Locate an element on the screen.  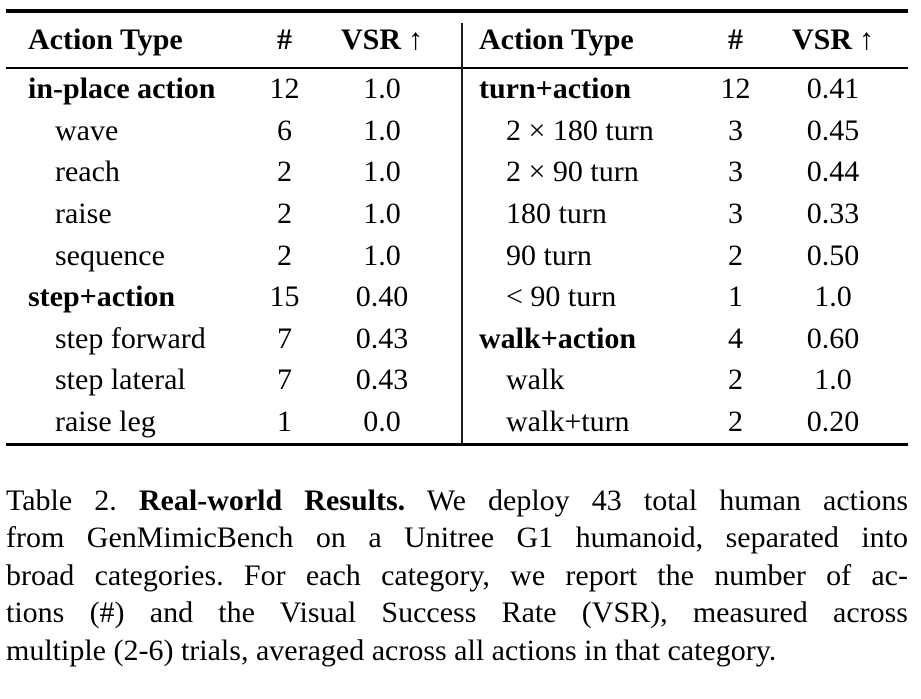
action-type-cell: in-place action is located at coordinates (122, 89).